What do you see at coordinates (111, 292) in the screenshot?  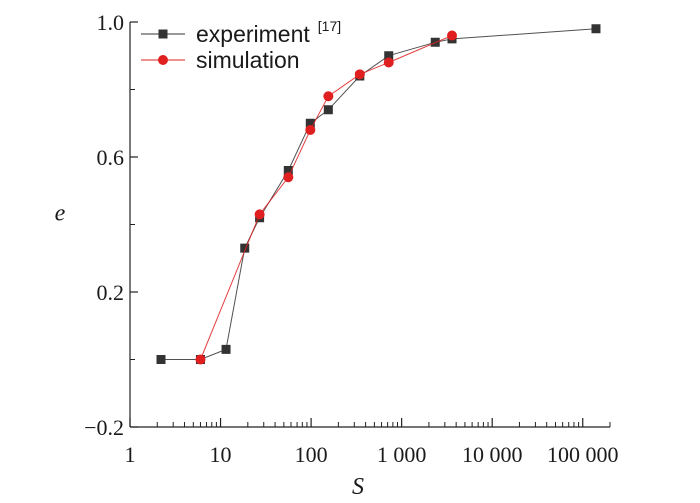 I see `y-tick-label: 0.2` at bounding box center [111, 292].